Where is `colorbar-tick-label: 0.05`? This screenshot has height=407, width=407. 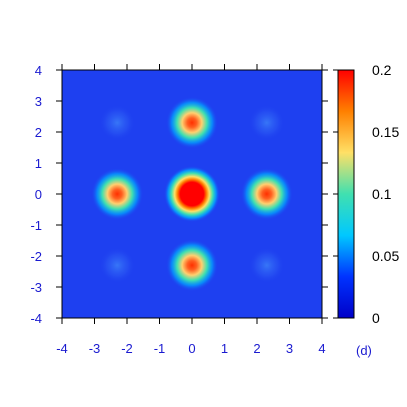 colorbar-tick-label: 0.05 is located at coordinates (385, 256).